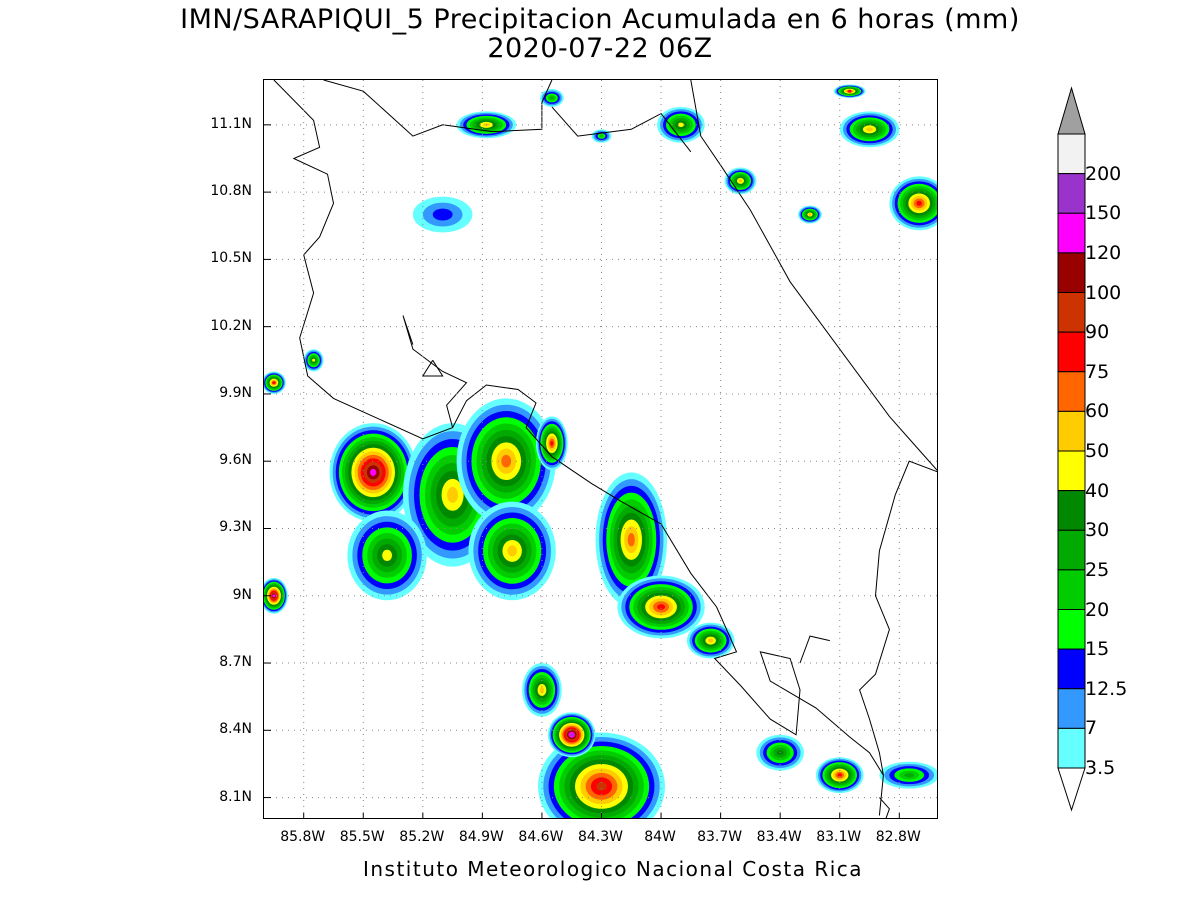 The image size is (1200, 900). Describe the element at coordinates (1106, 688) in the screenshot. I see `colorbar-label: 12.5` at that location.